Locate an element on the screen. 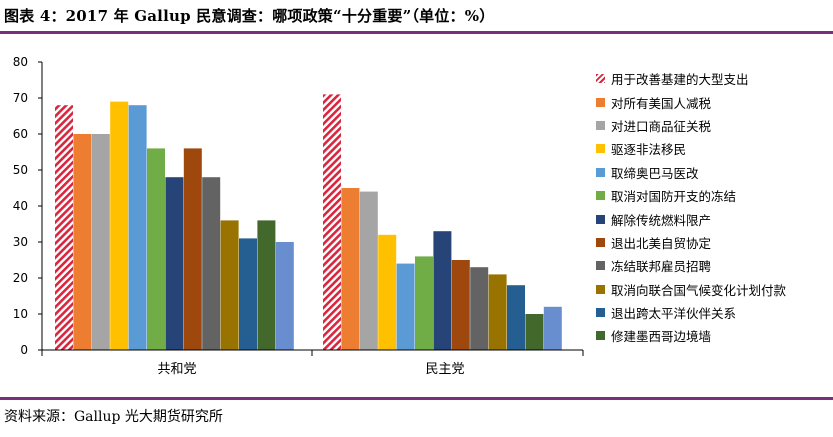  legend-item: 退出跨太平洋伙伴关系 is located at coordinates (714, 312).